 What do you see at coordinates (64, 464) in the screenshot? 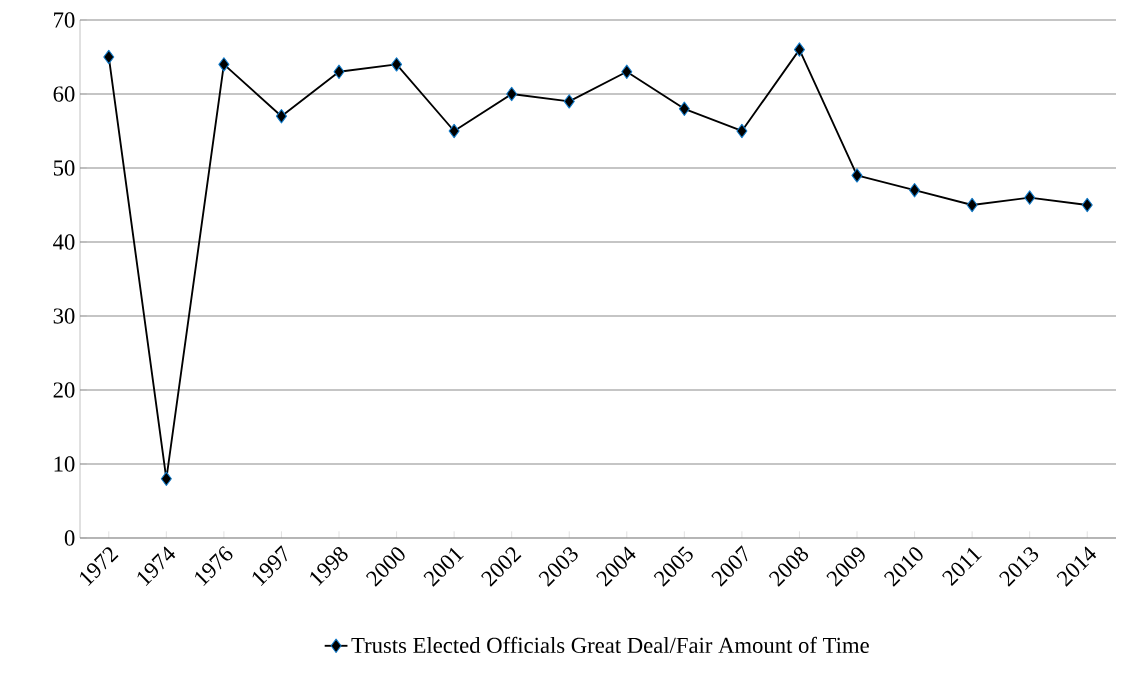
I see `y-tick-label: 10` at bounding box center [64, 464].